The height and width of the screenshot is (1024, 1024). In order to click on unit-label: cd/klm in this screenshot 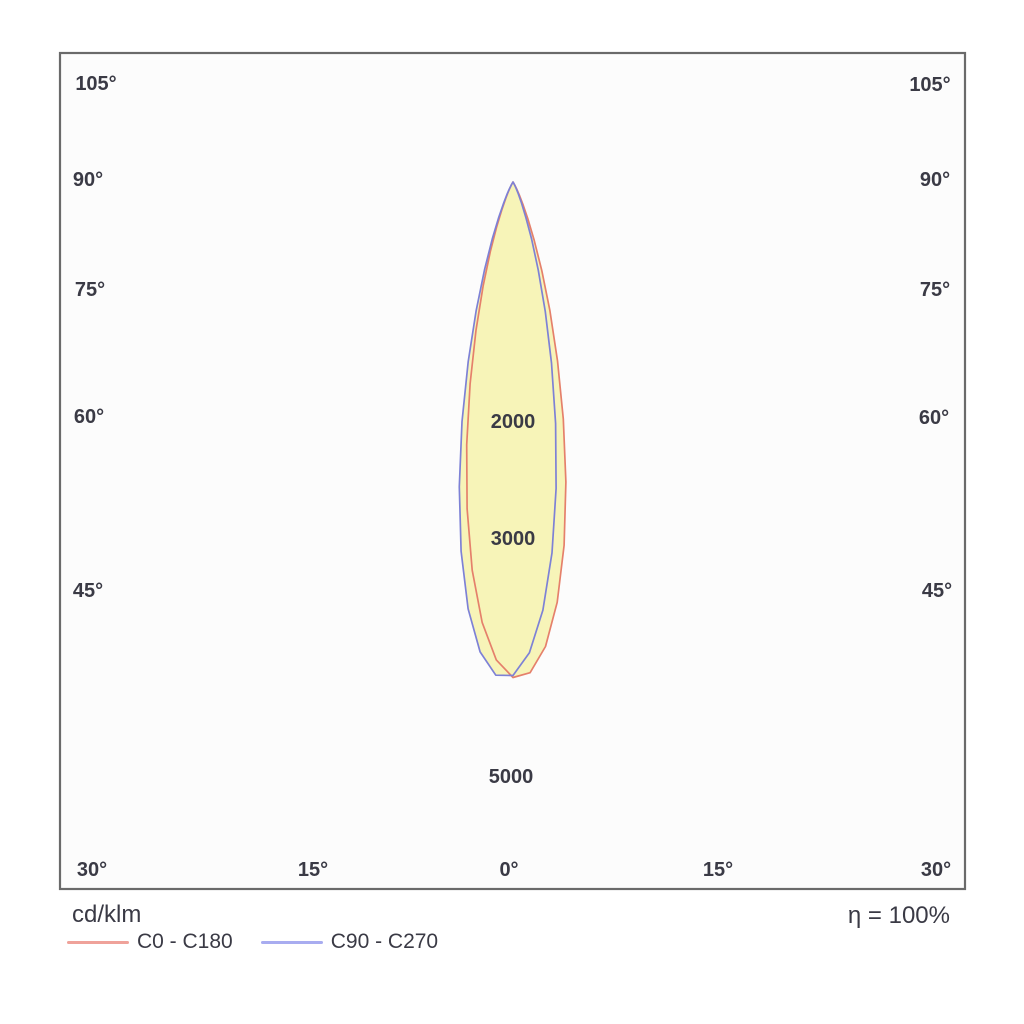, I will do `click(107, 914)`.